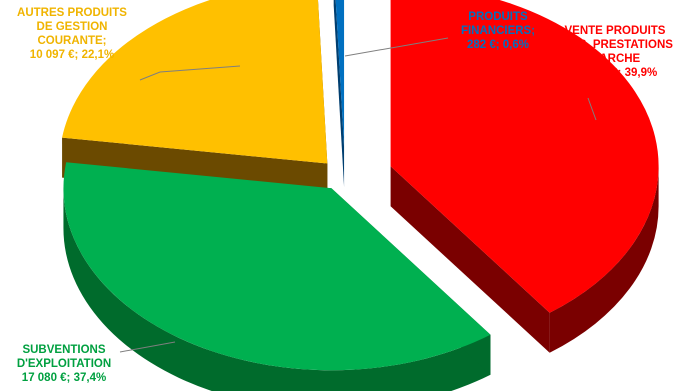 This screenshot has height=391, width=681. I want to click on slice-vente-produits-side, so click(604, 259).